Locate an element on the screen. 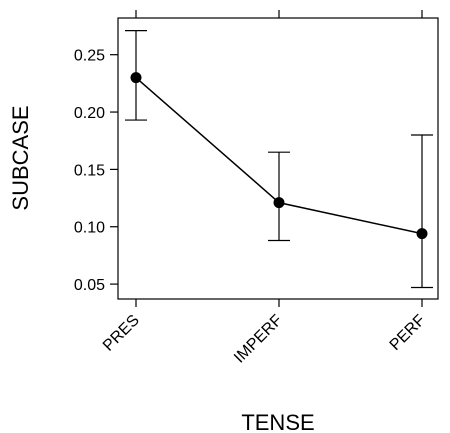 The height and width of the screenshot is (433, 450). y-tick-label: 0.20 is located at coordinates (89, 113).